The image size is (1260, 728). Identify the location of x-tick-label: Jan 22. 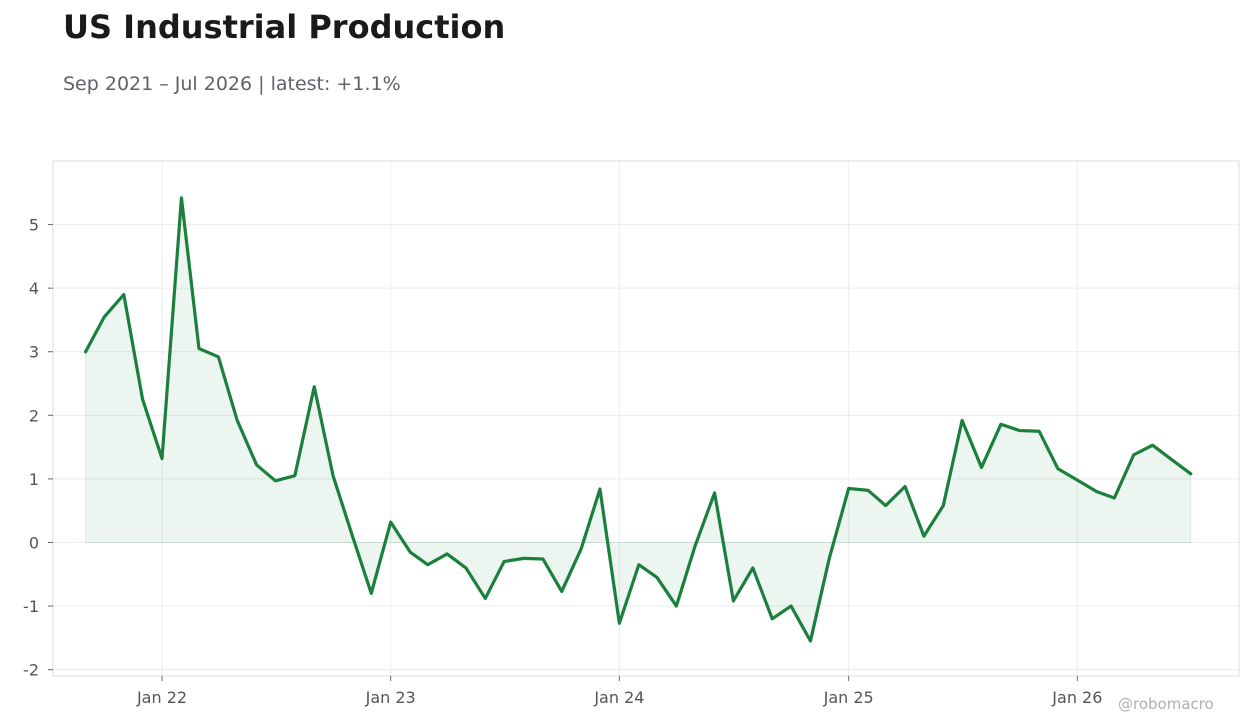
(161, 697).